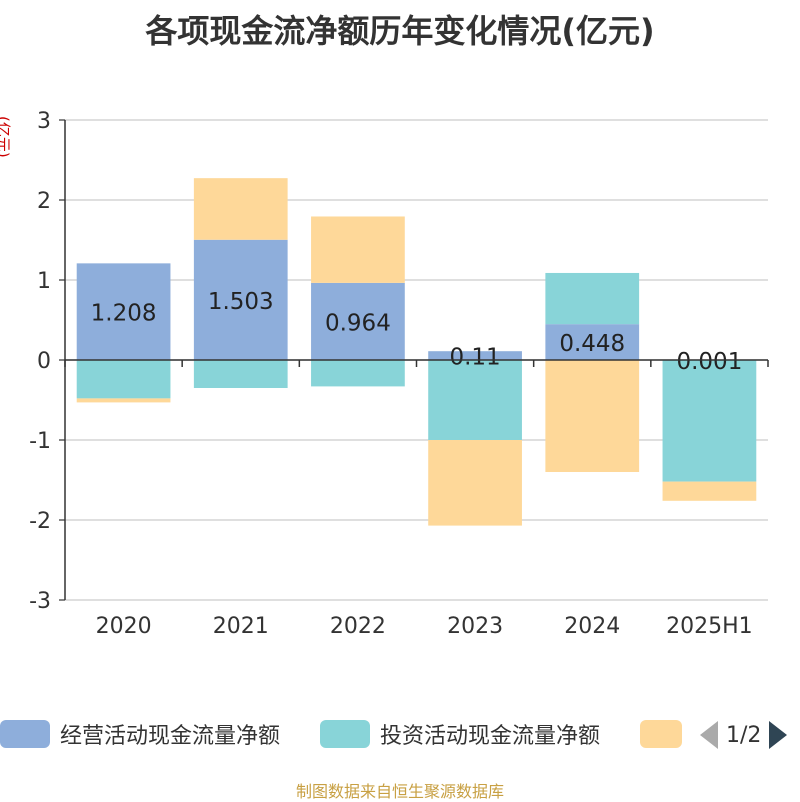  Describe the element at coordinates (358, 249) in the screenshot. I see `bar-2-2022` at that location.